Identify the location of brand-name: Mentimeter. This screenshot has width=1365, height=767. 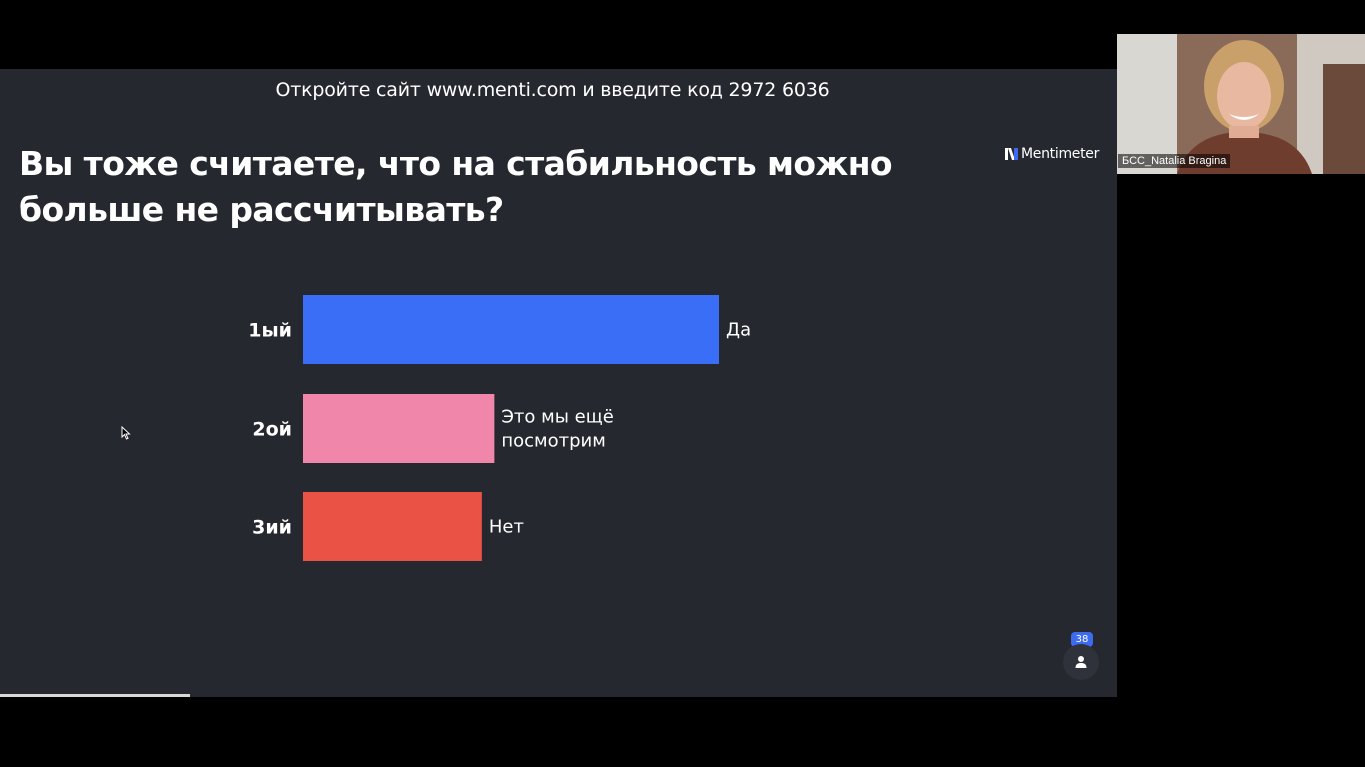
(1060, 154).